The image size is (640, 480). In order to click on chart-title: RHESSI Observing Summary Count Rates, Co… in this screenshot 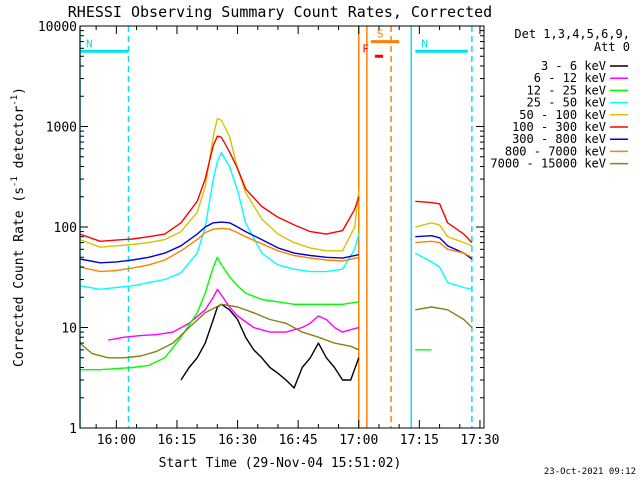, I will do `click(280, 12)`.